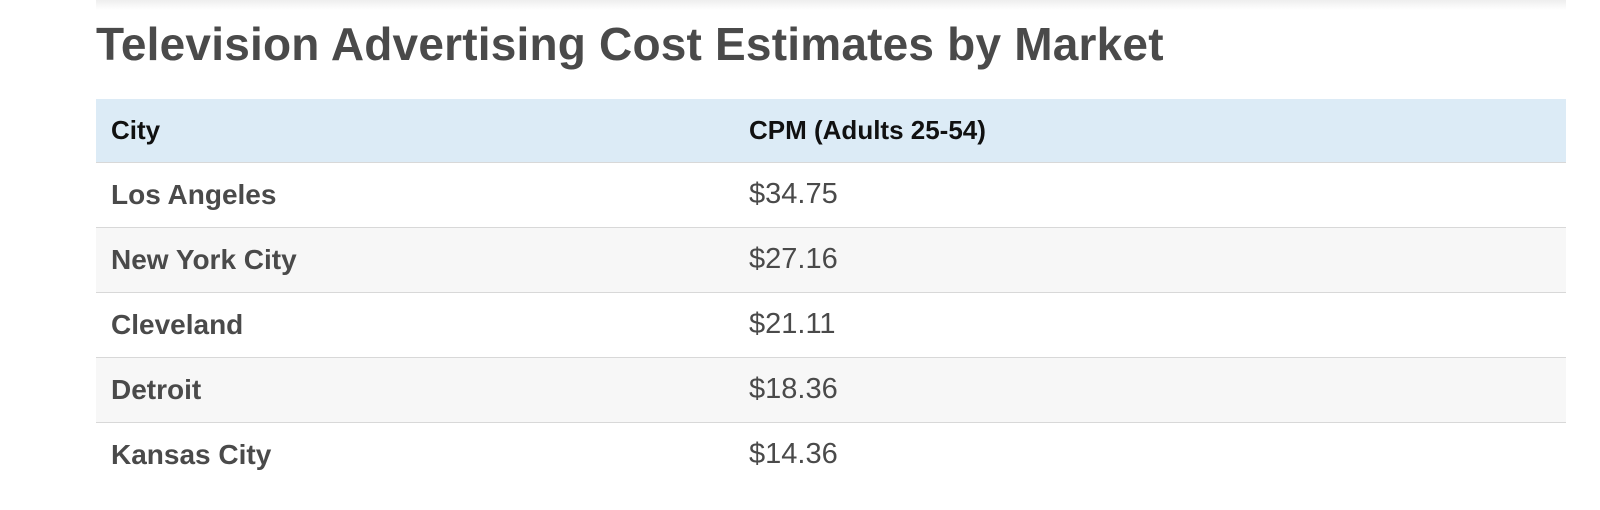  I want to click on city-cell: New York City, so click(204, 259).